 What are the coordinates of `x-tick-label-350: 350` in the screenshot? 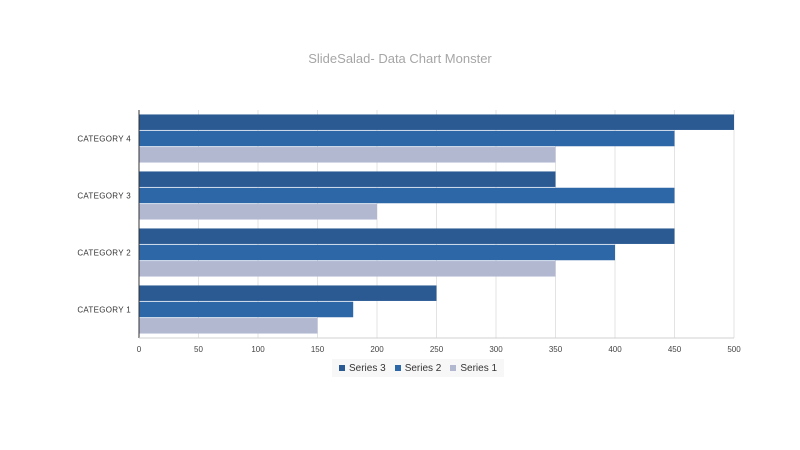 It's located at (556, 349).